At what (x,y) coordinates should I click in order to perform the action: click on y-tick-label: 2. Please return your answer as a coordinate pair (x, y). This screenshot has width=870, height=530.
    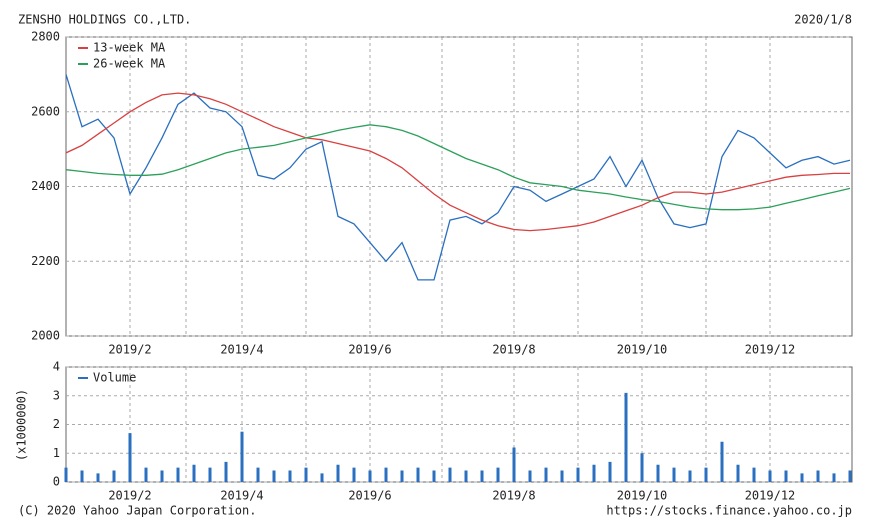
    Looking at the image, I should click on (56, 424).